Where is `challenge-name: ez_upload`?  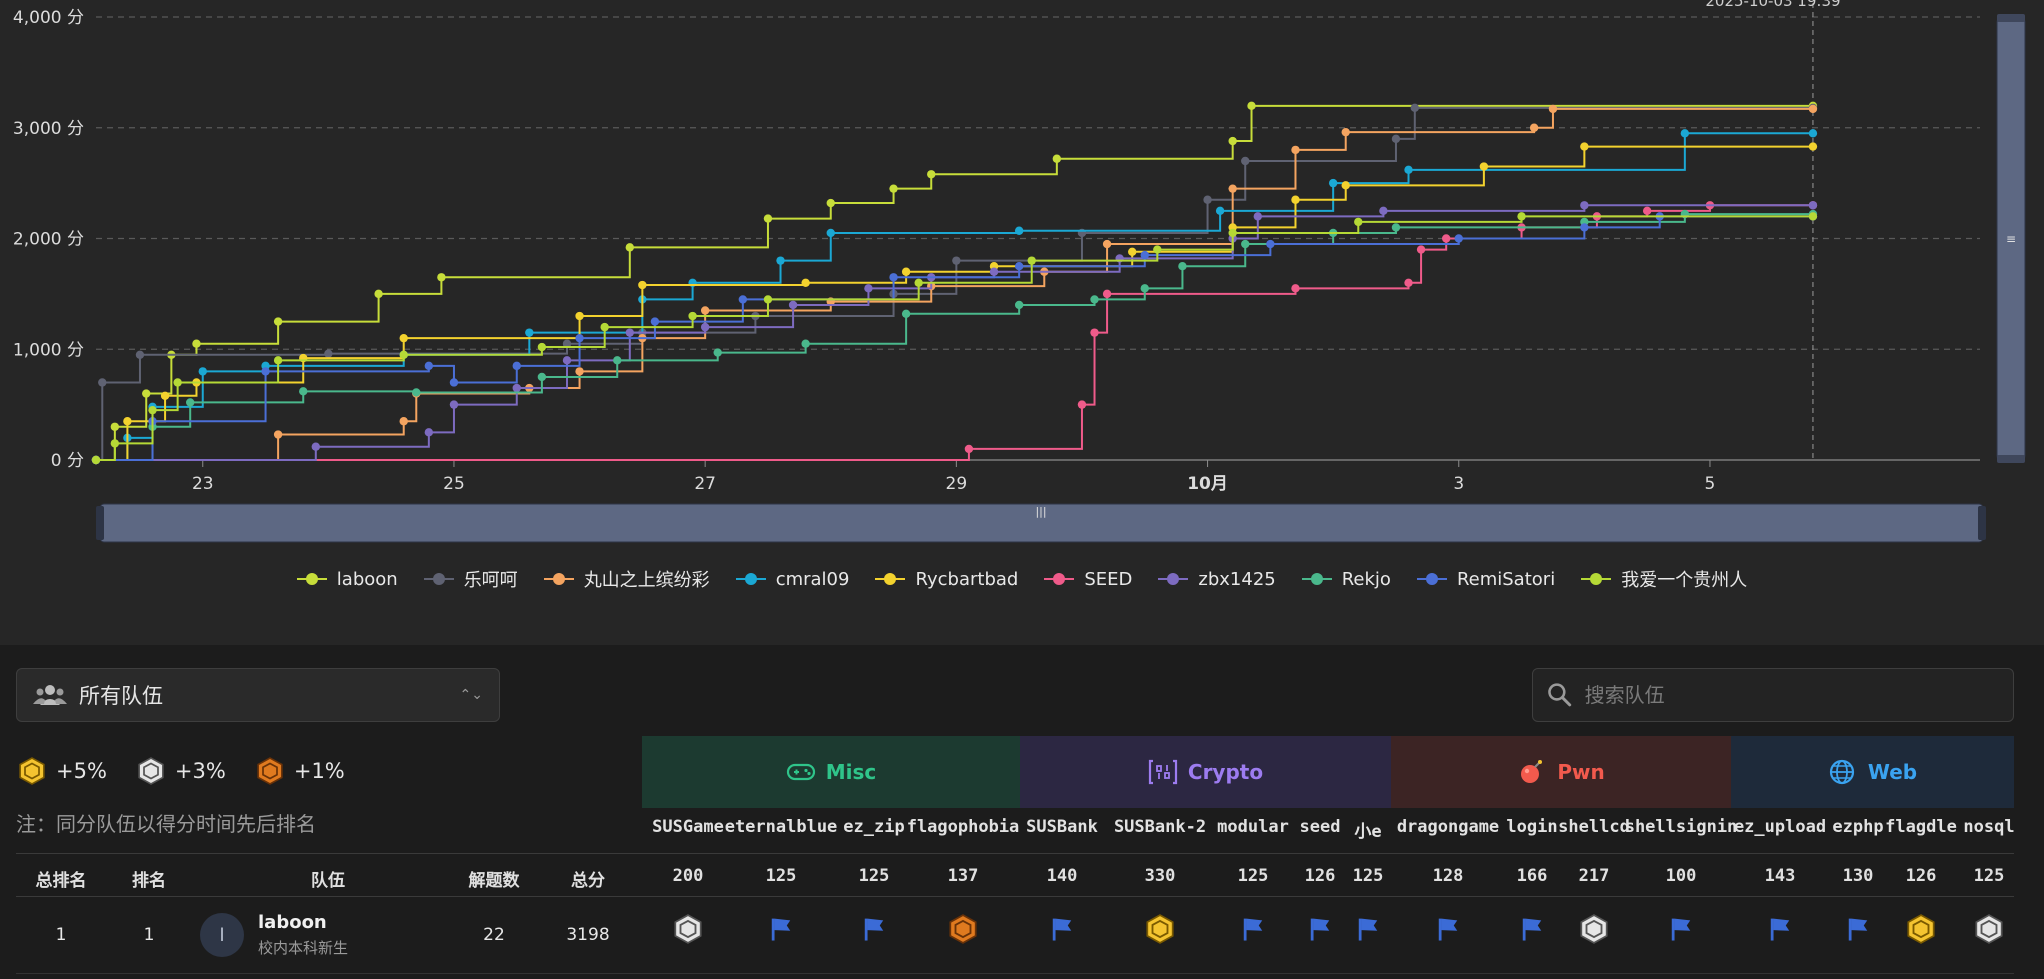 challenge-name: ez_upload is located at coordinates (1780, 827).